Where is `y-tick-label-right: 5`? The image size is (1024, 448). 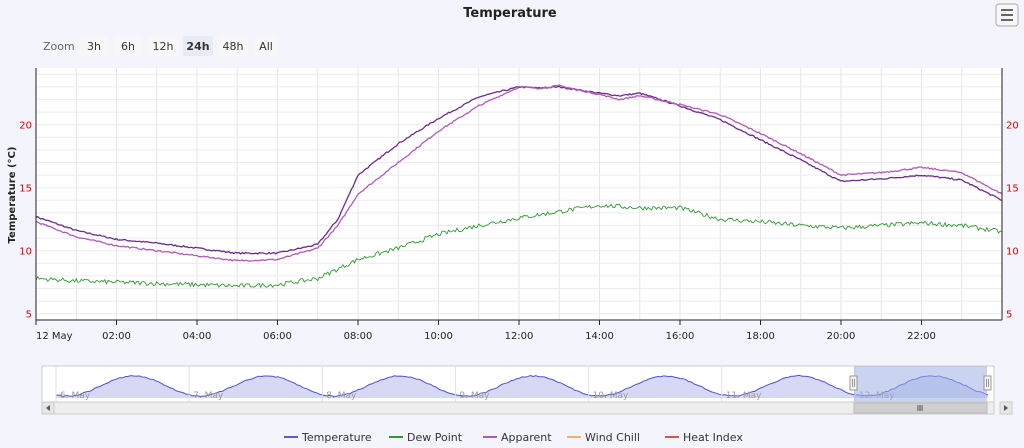
y-tick-label-right: 5 is located at coordinates (1009, 315).